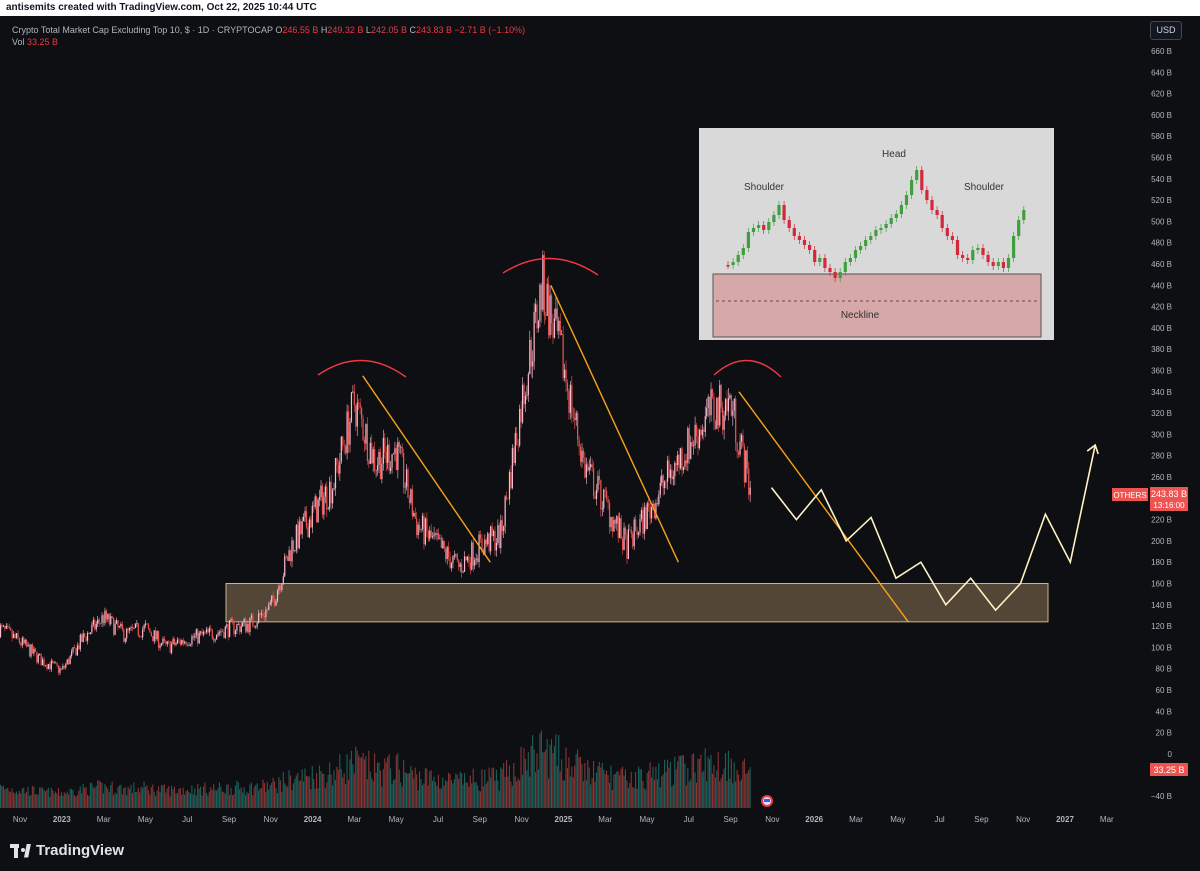 Image resolution: width=1200 pixels, height=871 pixels. What do you see at coordinates (1164, 690) in the screenshot?
I see `y-tick-label: 60 B` at bounding box center [1164, 690].